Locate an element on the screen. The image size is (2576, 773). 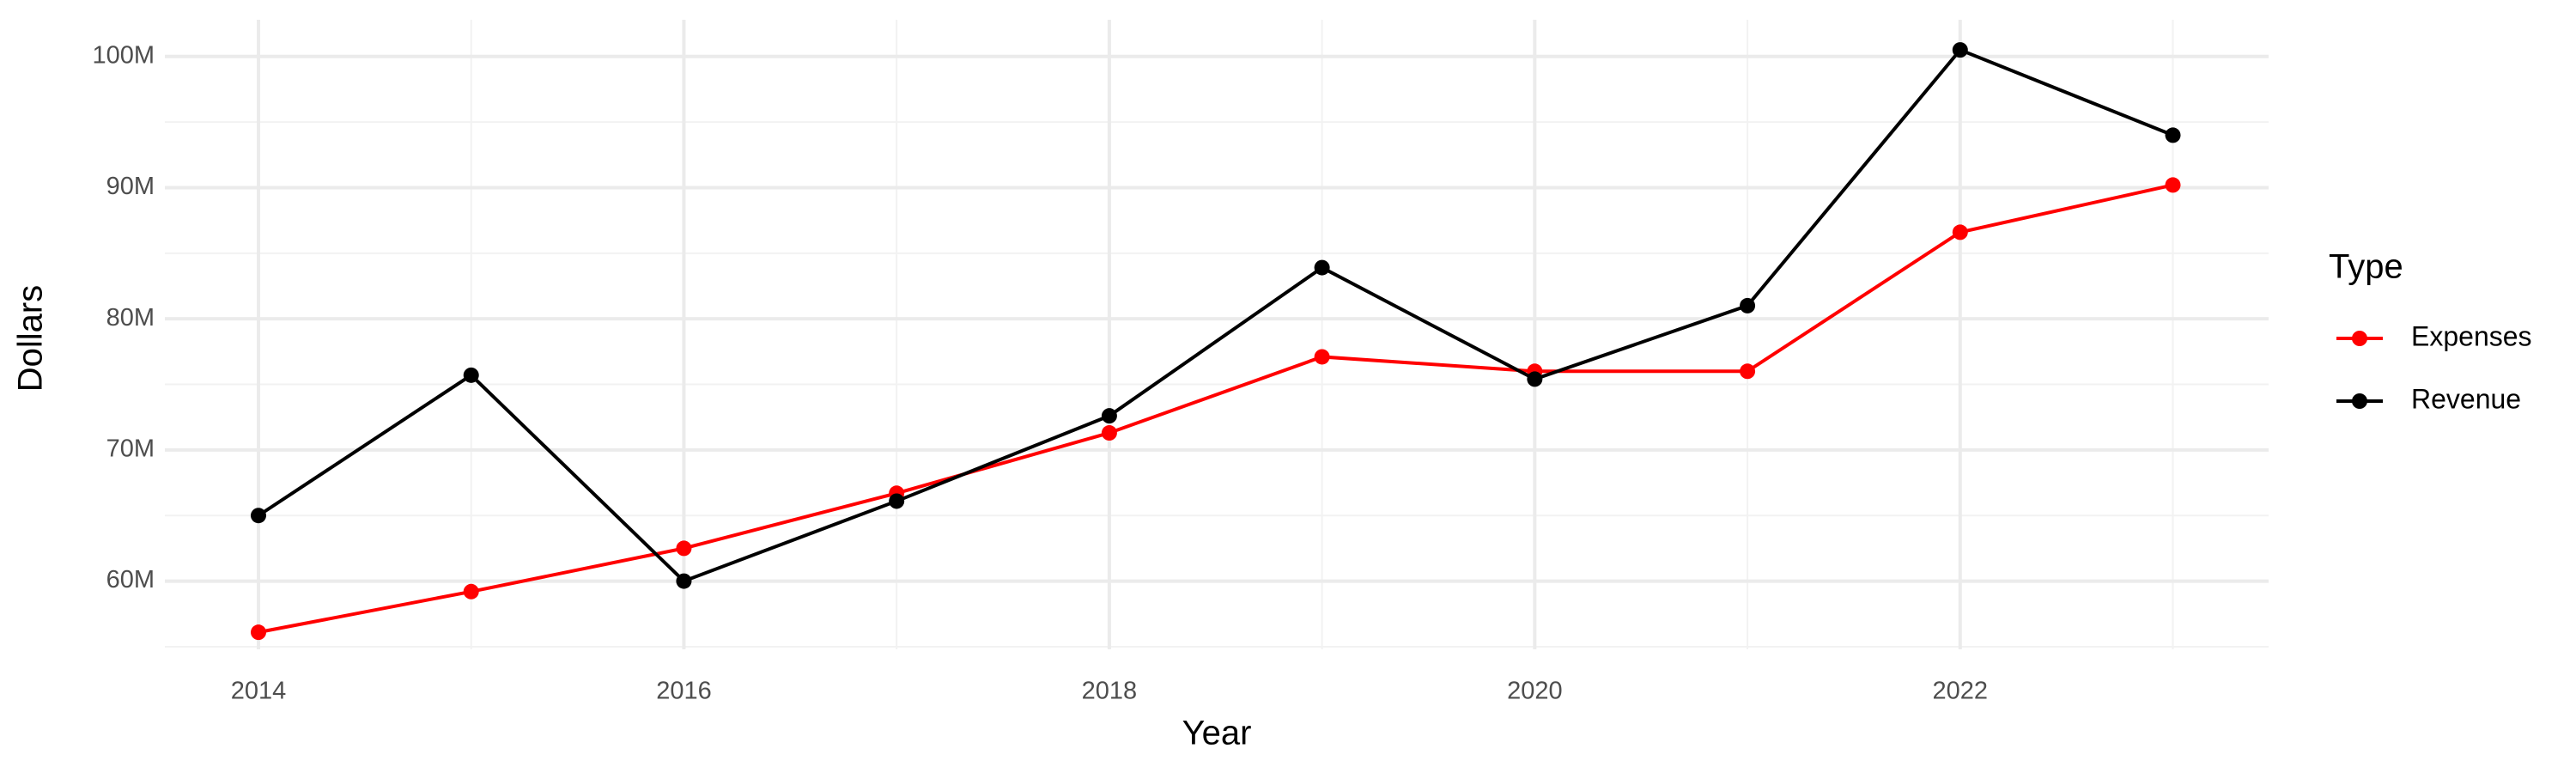
legend-label: Revenue is located at coordinates (2466, 398).